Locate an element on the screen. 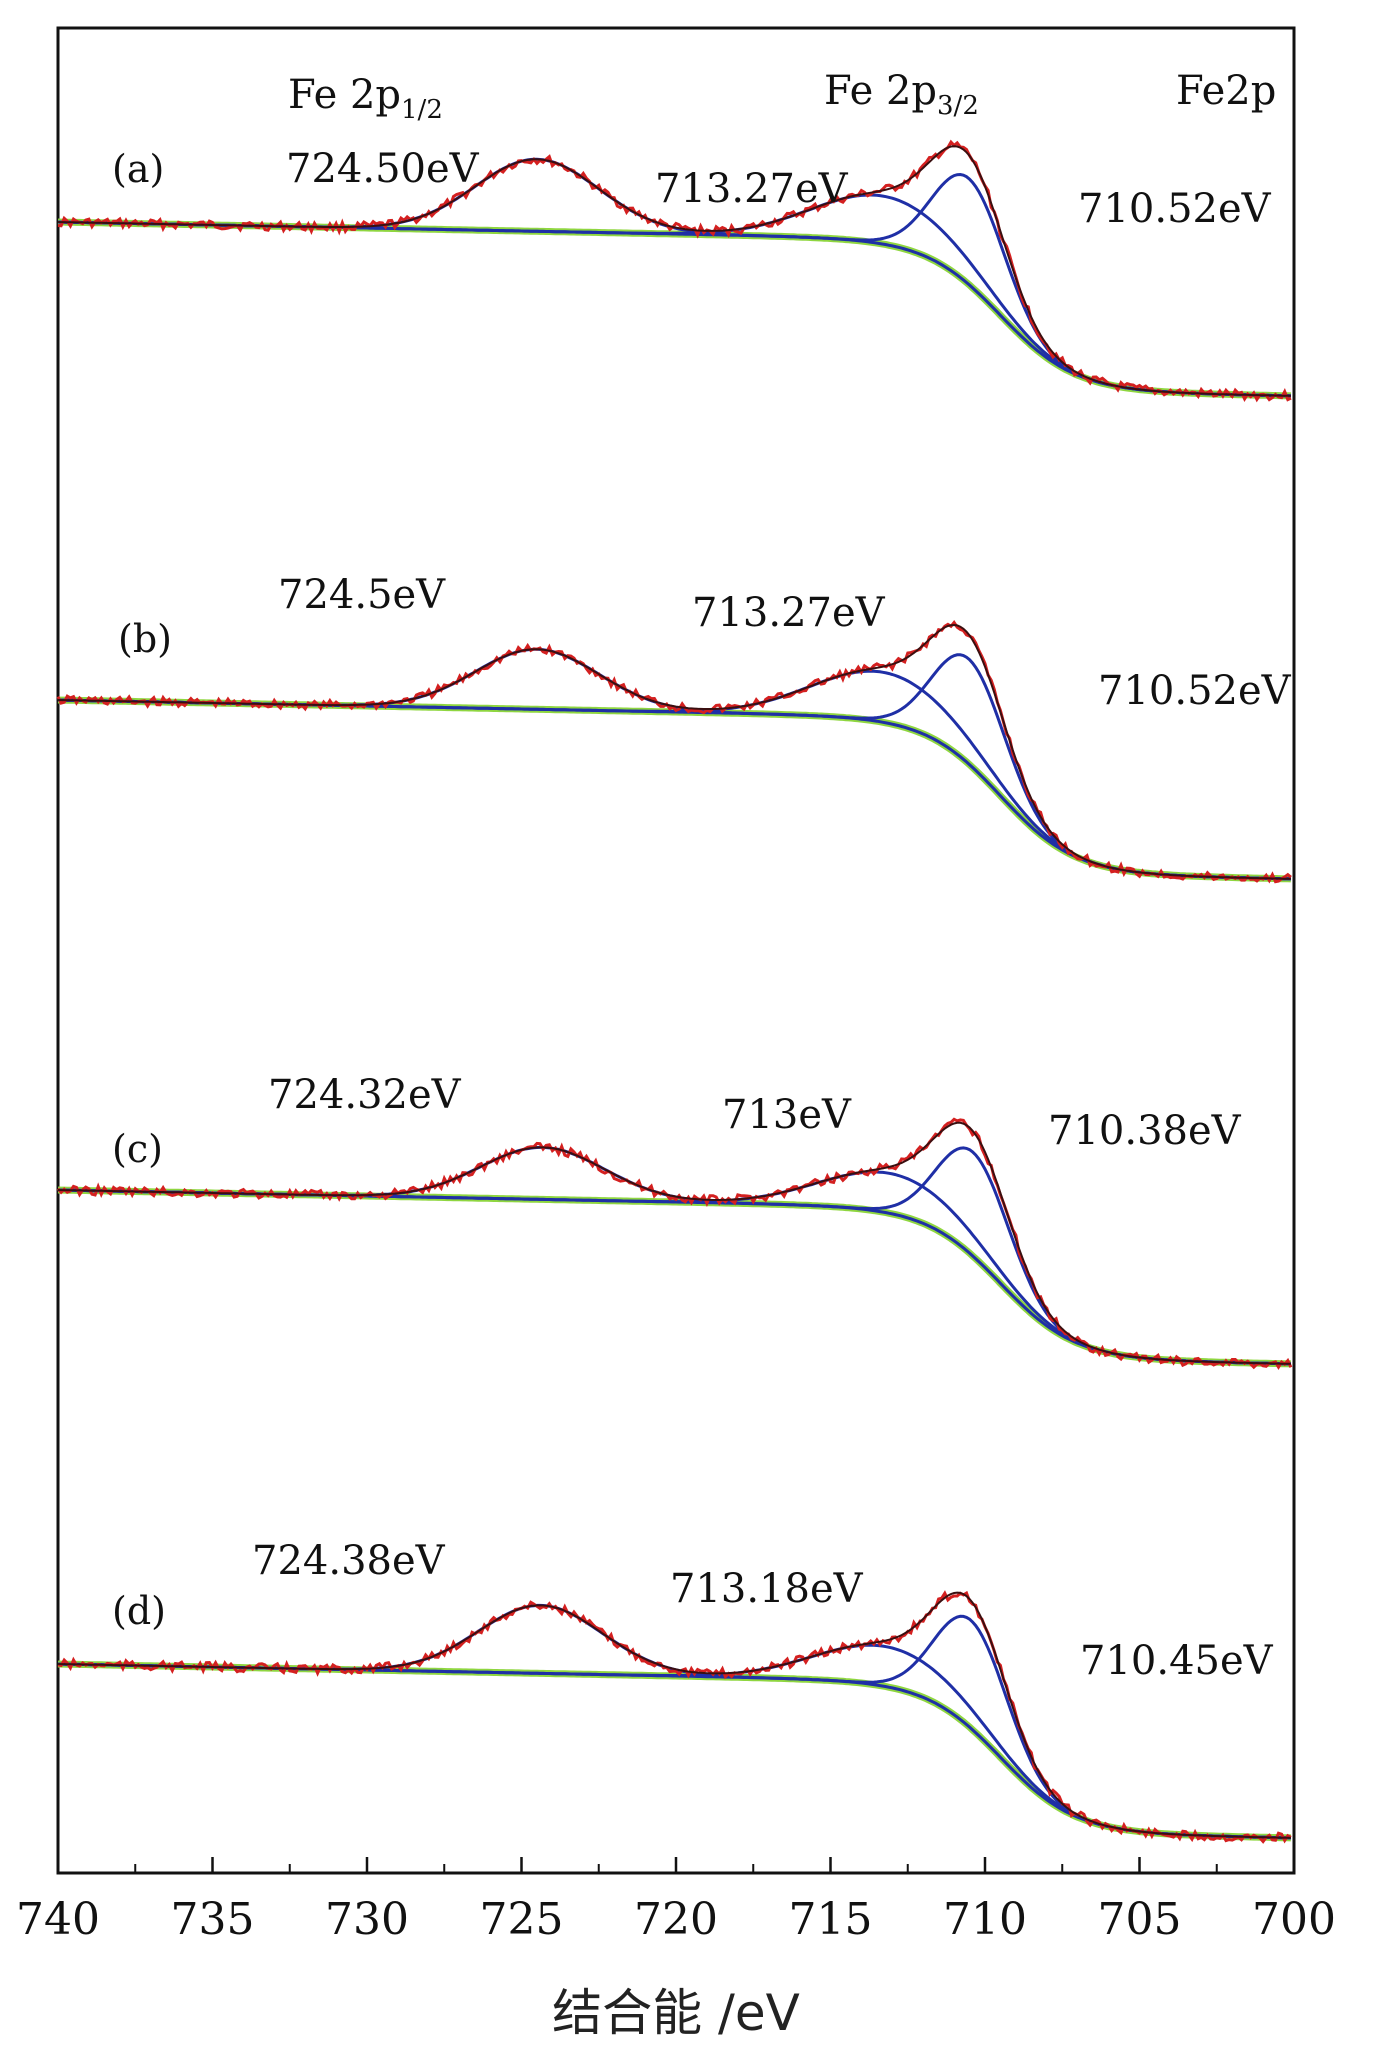  x-tick-label: 735 is located at coordinates (213, 1919).